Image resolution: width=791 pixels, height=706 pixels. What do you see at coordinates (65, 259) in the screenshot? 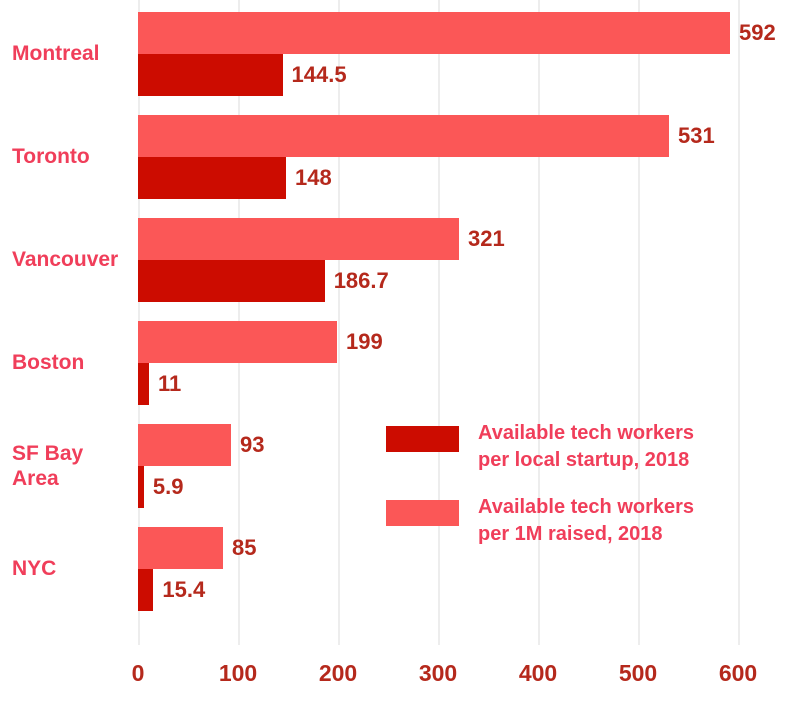
I see `category-label: Vancouver` at bounding box center [65, 259].